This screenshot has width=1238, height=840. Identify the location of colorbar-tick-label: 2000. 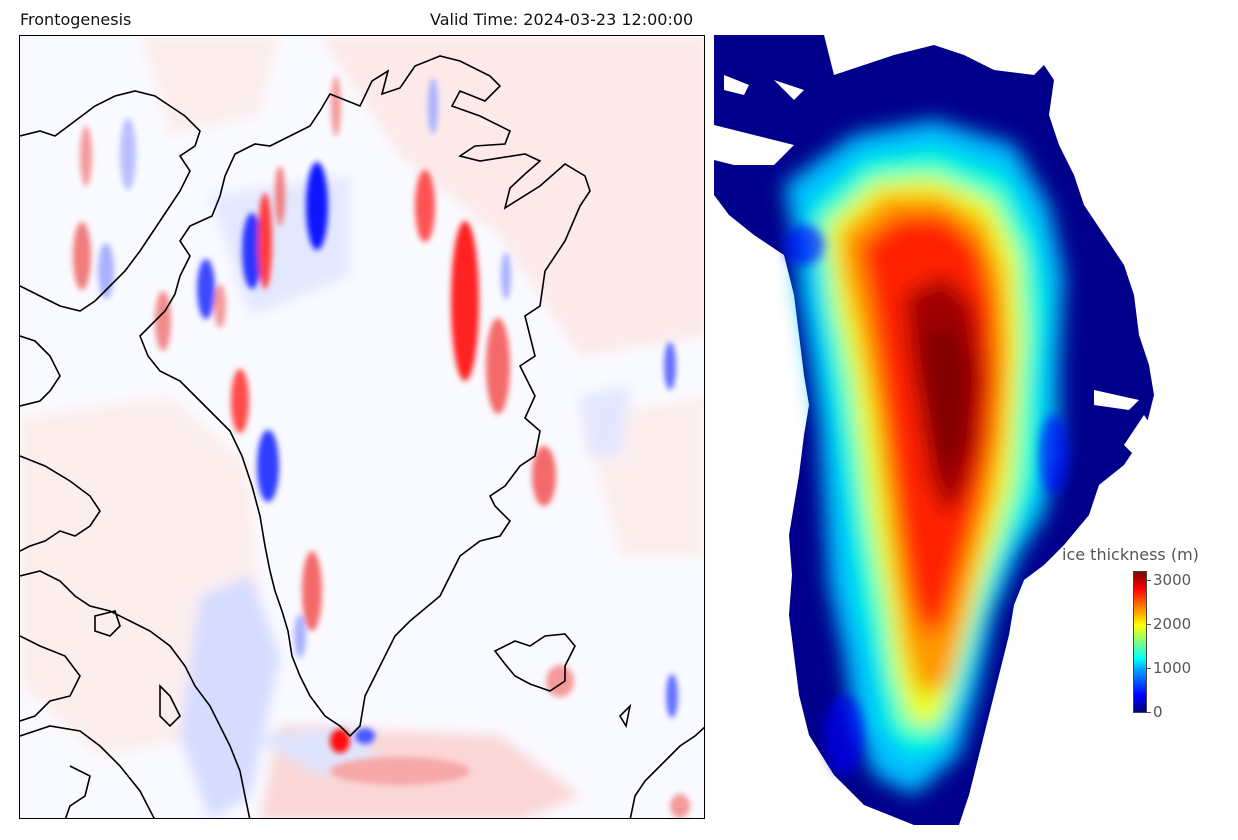
(1172, 624).